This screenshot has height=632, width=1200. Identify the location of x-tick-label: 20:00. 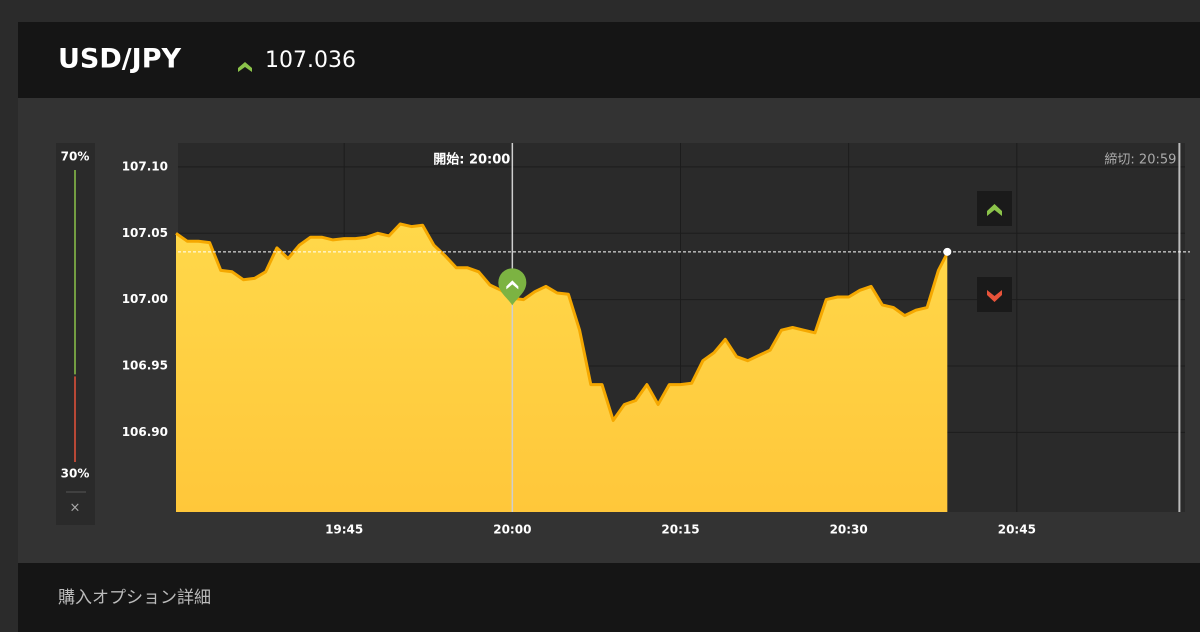
(512, 530).